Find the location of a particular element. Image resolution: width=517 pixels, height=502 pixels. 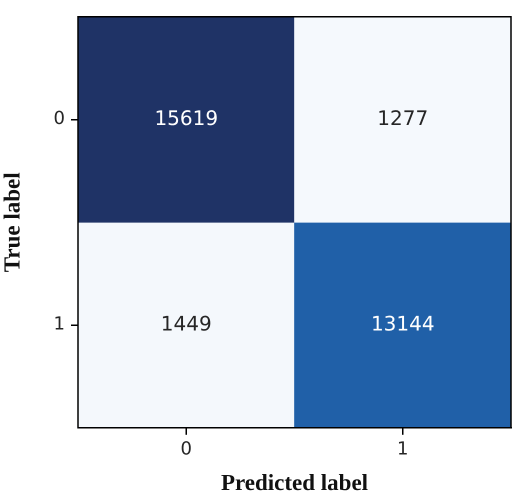

data-label: 15619 is located at coordinates (186, 118).